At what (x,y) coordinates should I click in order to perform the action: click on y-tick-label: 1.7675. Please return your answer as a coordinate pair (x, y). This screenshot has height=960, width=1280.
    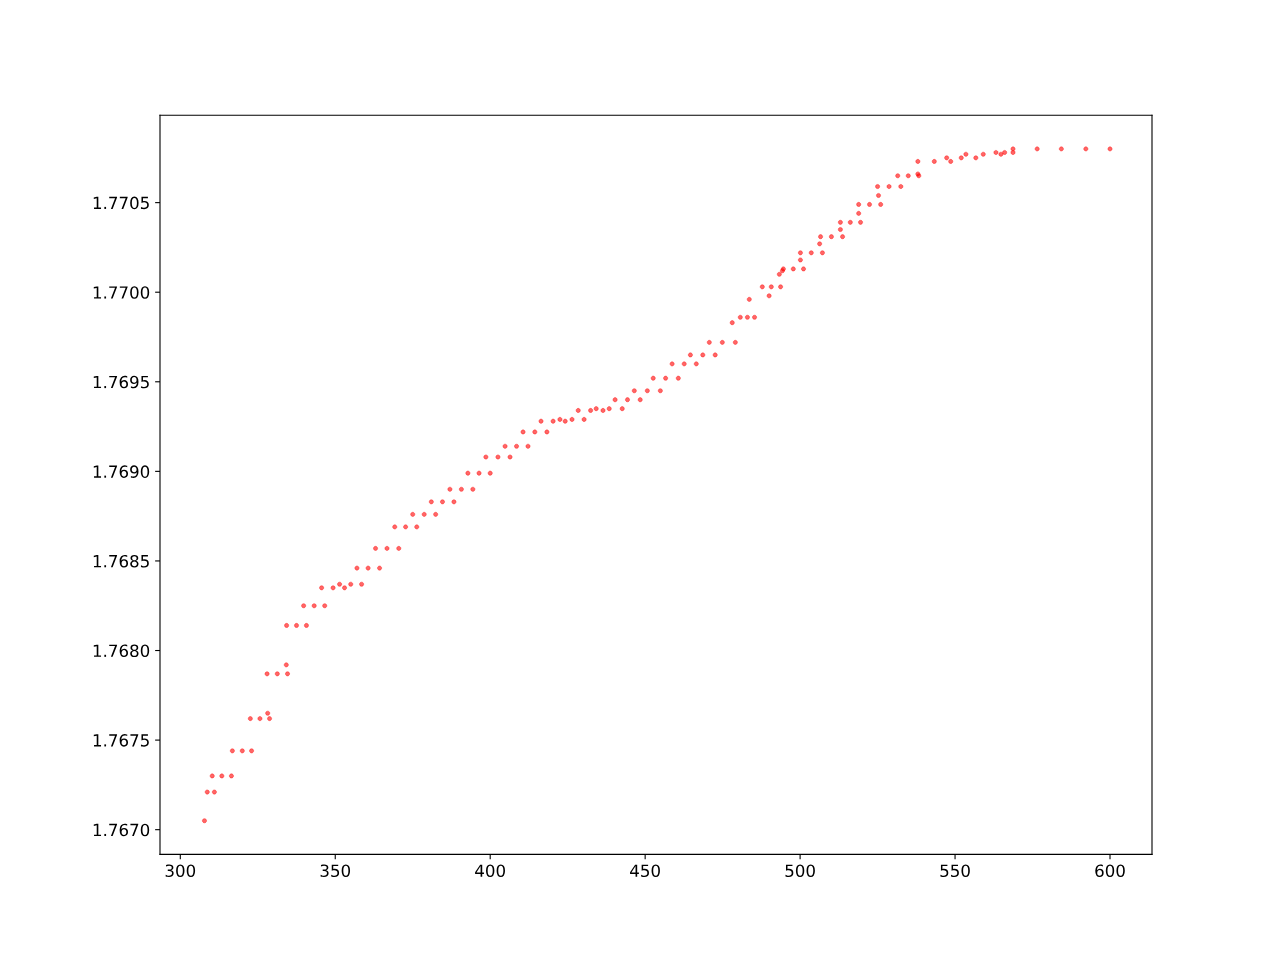
    Looking at the image, I should click on (121, 740).